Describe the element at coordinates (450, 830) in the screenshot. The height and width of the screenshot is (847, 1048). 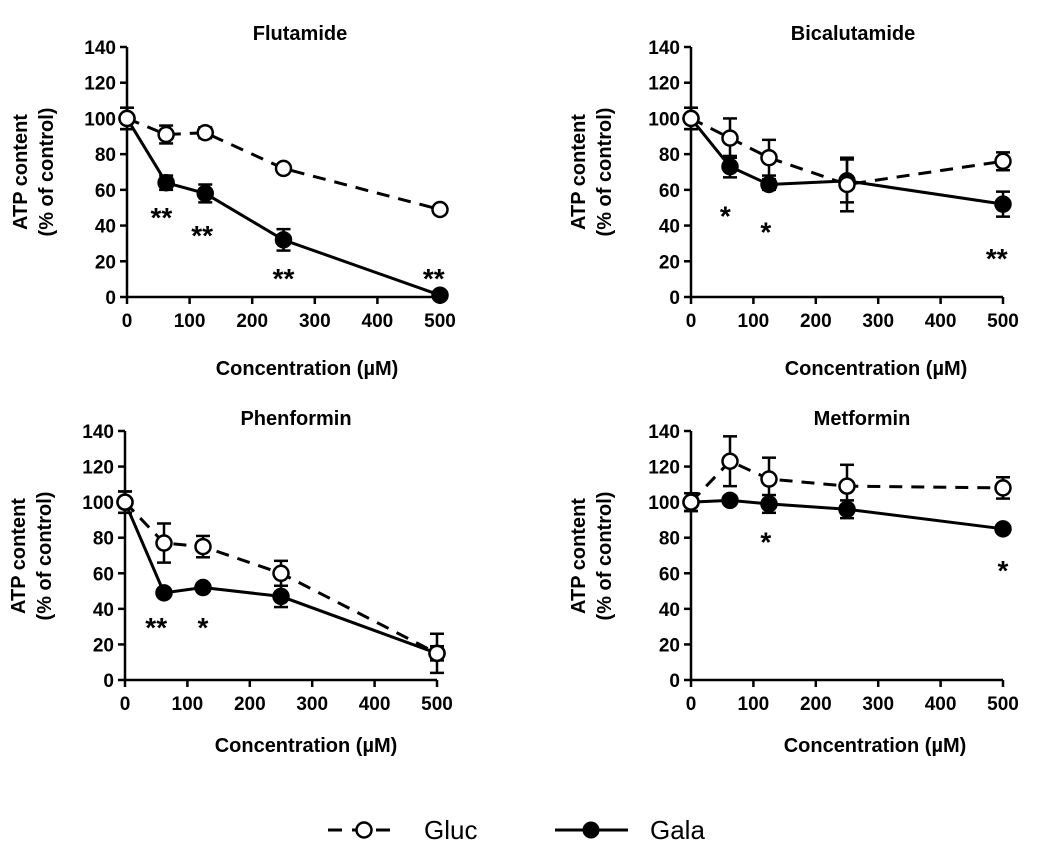
I see `legend-gluc-label: Gluc` at that location.